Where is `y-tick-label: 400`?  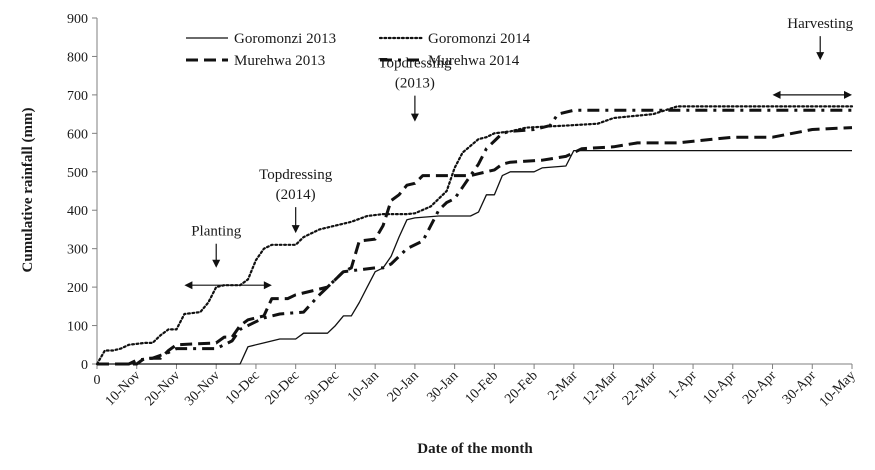
y-tick-label: 400 is located at coordinates (77, 211).